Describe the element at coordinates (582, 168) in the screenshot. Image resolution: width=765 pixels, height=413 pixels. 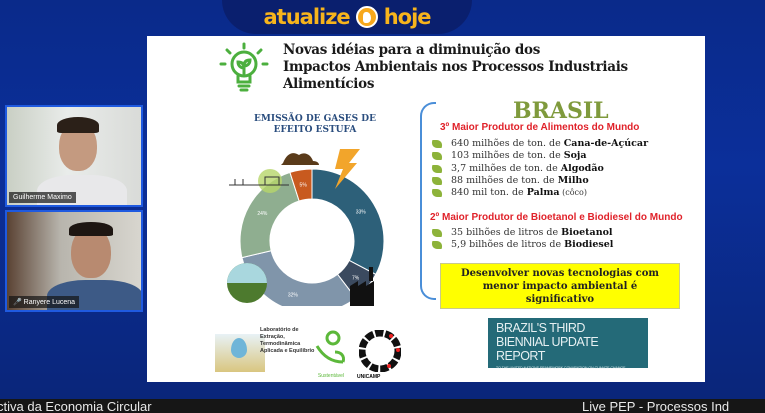
I see `item-product: Algodão` at that location.